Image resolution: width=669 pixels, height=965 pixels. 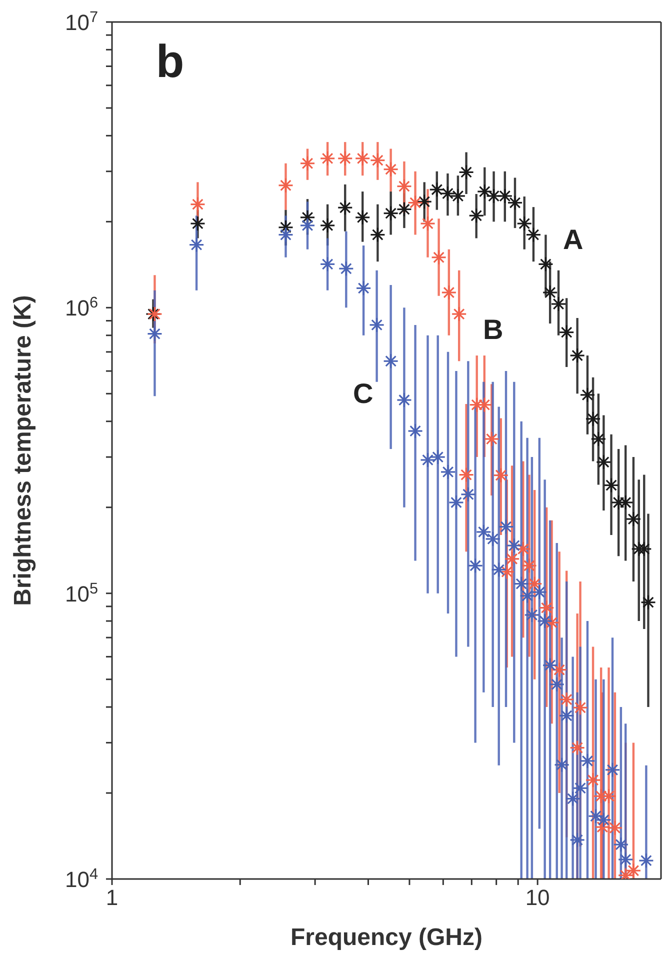 What do you see at coordinates (386, 937) in the screenshot?
I see `x-axis-title: Frequency (GHz)` at bounding box center [386, 937].